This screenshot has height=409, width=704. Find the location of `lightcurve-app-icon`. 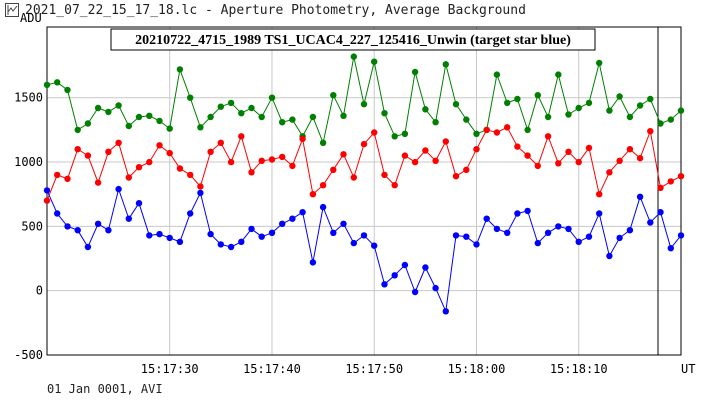

lightcurve-app-icon is located at coordinates (12, 9).